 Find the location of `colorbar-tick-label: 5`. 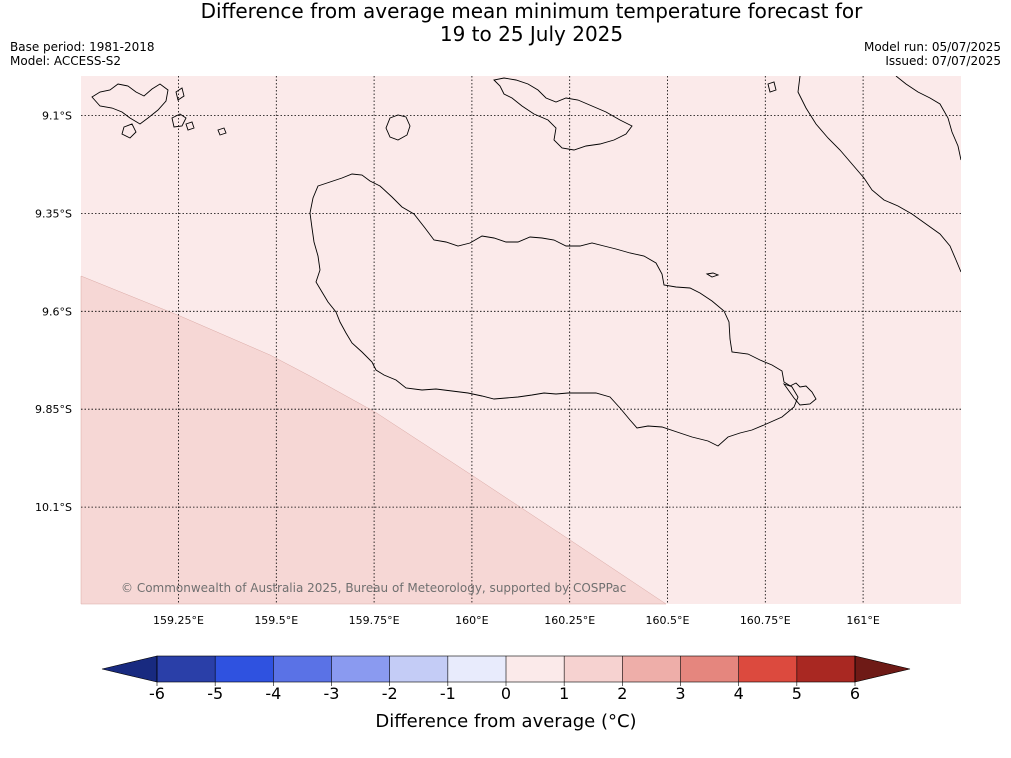

colorbar-tick-label: 5 is located at coordinates (797, 693).